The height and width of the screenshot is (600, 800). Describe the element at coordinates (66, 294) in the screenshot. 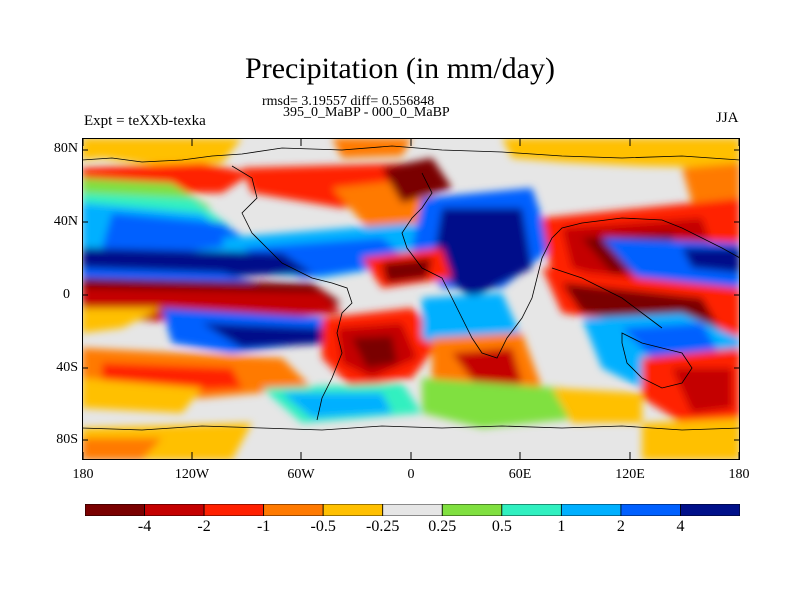

I see `y-tick-label: 0` at that location.